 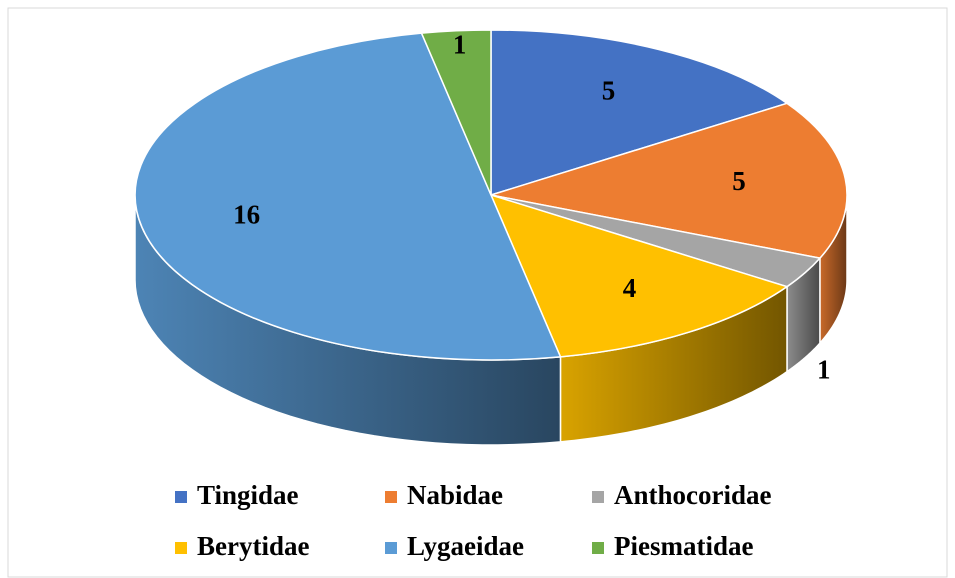 What do you see at coordinates (248, 495) in the screenshot?
I see `legend-label: Tingidae` at bounding box center [248, 495].